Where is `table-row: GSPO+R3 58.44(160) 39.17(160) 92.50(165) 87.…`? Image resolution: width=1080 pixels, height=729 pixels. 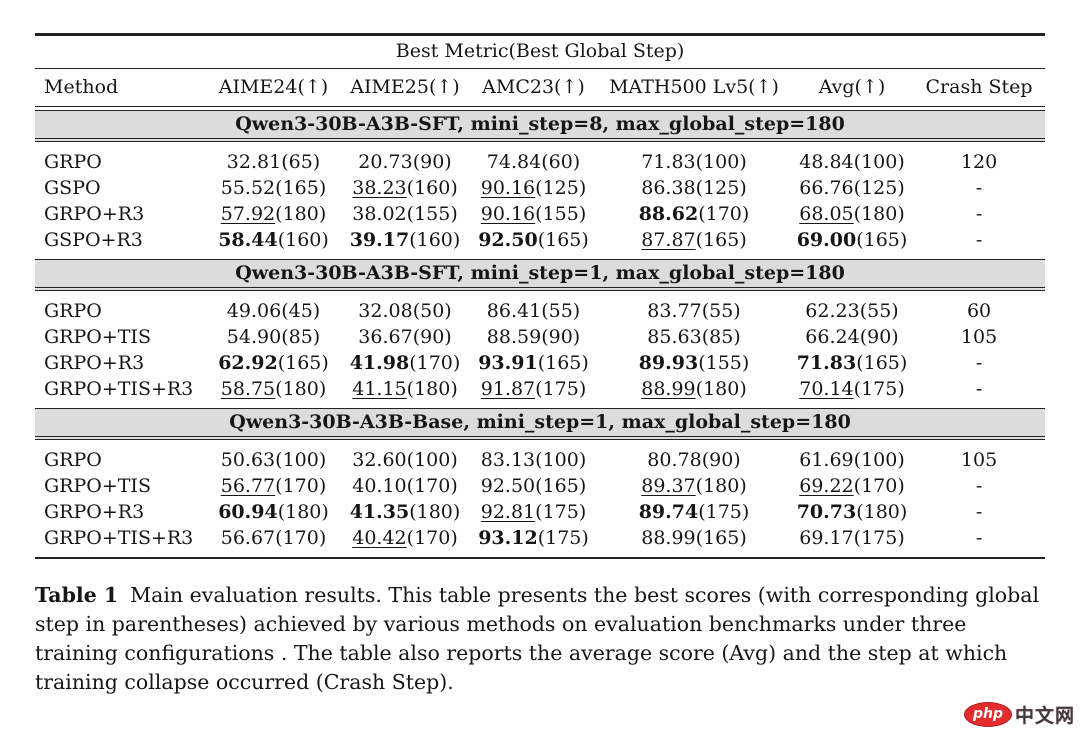
table-row: GSPO+R3 58.44(160) 39.17(160) 92.50(165) 87.… is located at coordinates (540, 243).